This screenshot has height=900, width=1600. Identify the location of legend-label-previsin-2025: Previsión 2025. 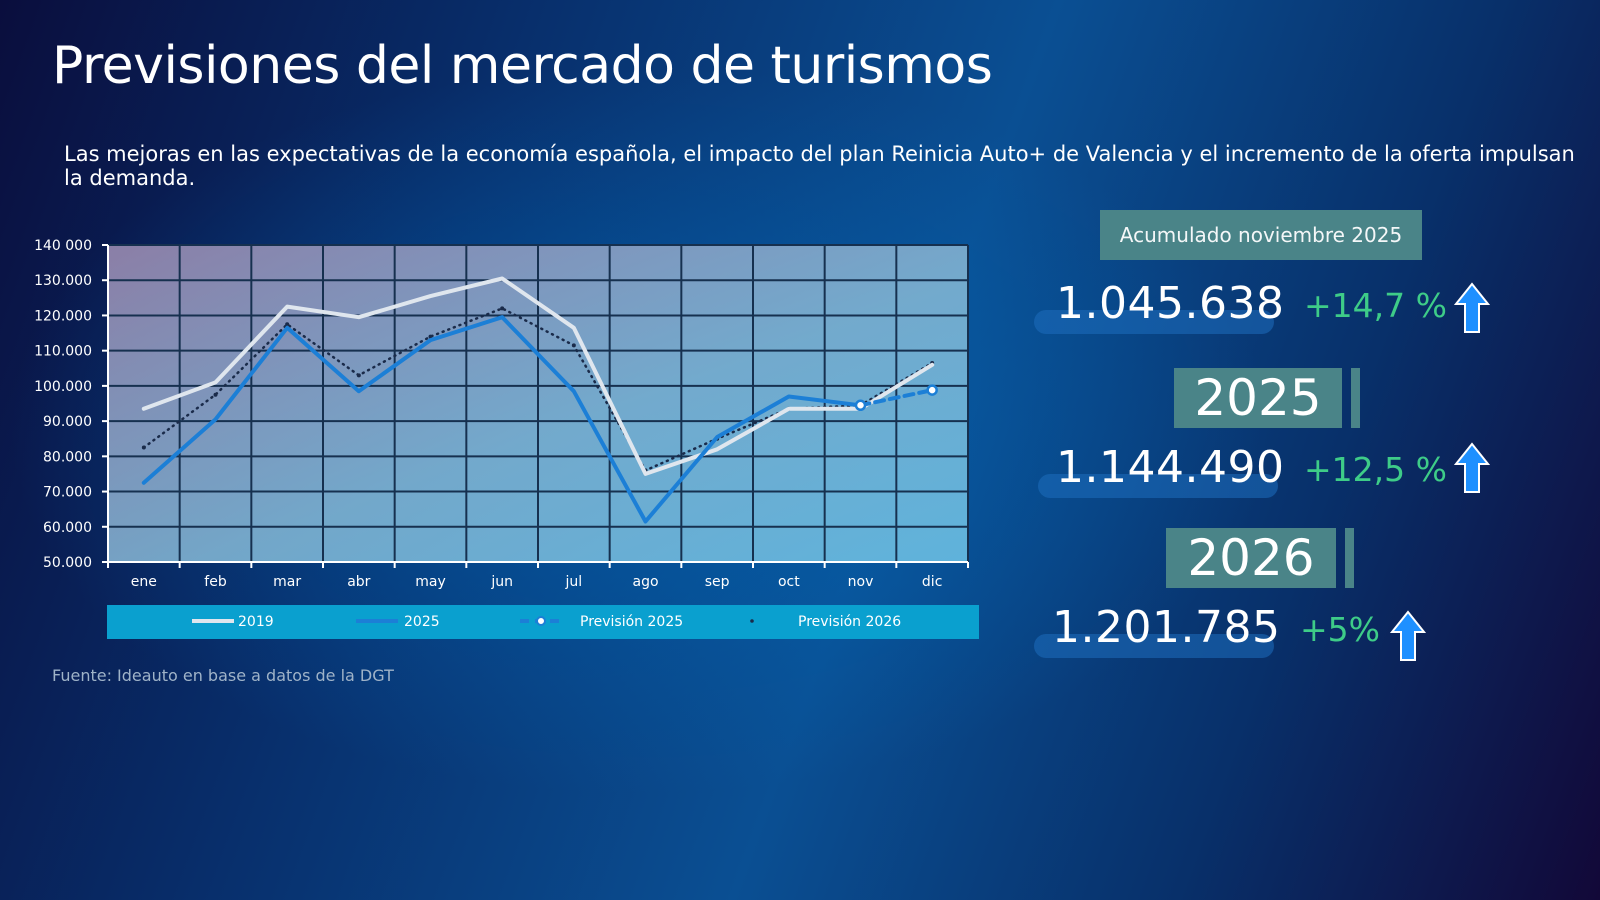
(631, 622).